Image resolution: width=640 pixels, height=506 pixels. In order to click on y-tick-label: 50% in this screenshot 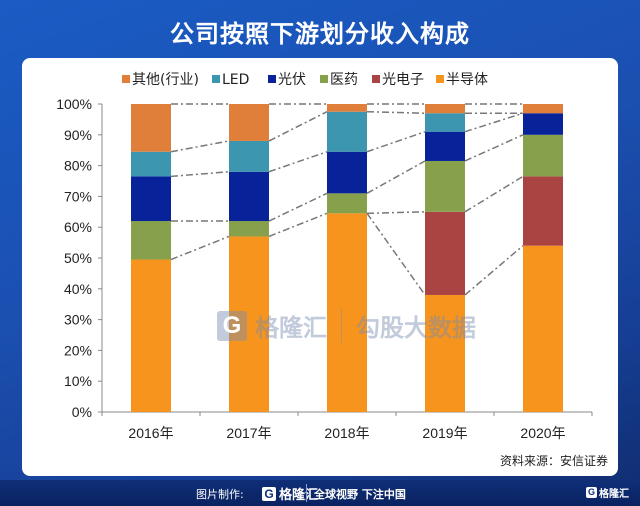, I will do `click(78, 258)`.